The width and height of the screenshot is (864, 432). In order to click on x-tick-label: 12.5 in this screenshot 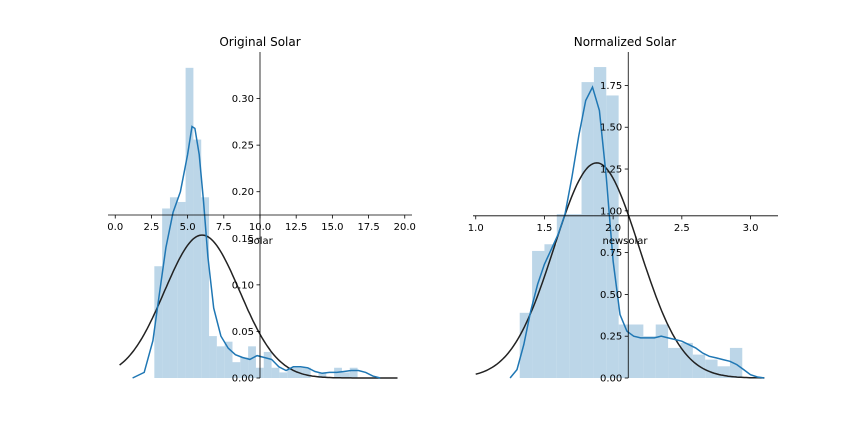, I will do `click(296, 227)`.